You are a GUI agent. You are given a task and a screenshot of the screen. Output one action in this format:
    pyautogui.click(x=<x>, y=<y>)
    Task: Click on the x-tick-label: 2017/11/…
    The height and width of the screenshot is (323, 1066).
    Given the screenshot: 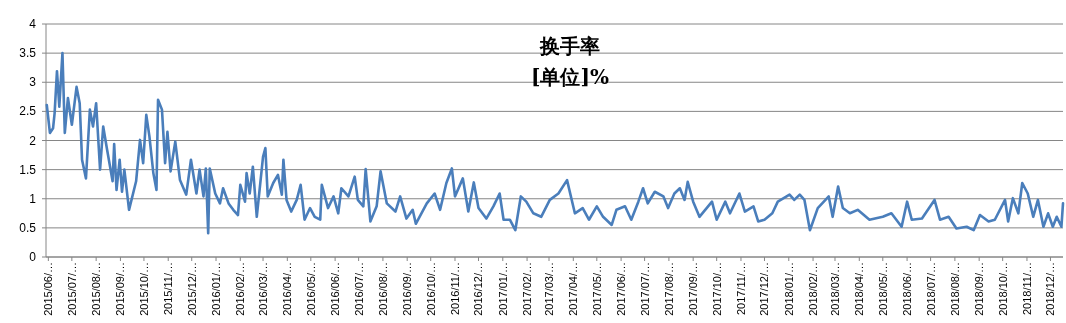 What is the action you would take?
    pyautogui.click(x=740, y=289)
    